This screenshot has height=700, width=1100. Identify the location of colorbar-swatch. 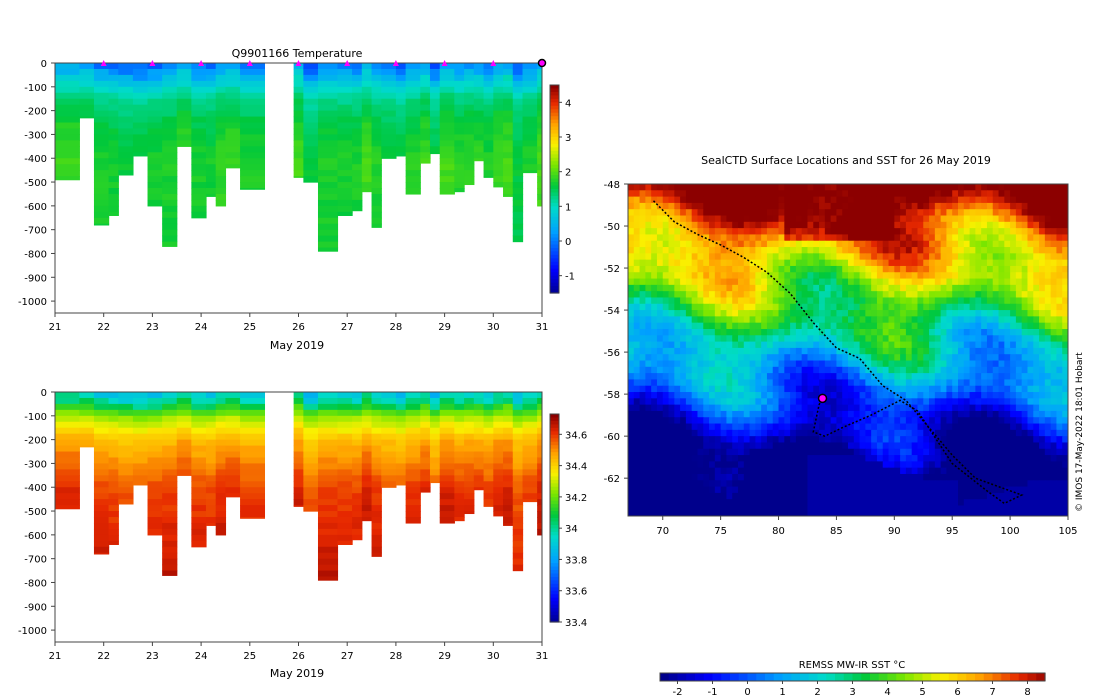
(554, 433).